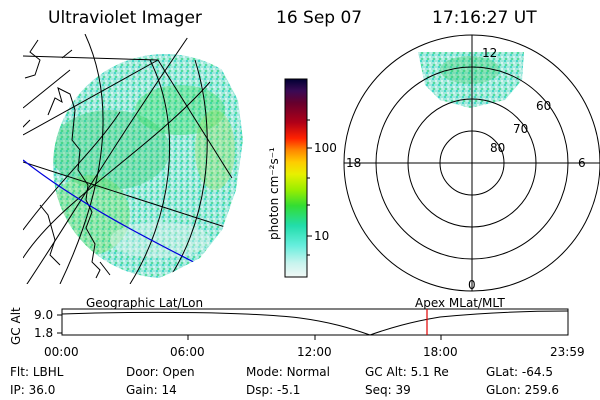 The image size is (600, 400). Describe the element at coordinates (264, 372) in the screenshot. I see `info-mode-label: Mode:` at that location.